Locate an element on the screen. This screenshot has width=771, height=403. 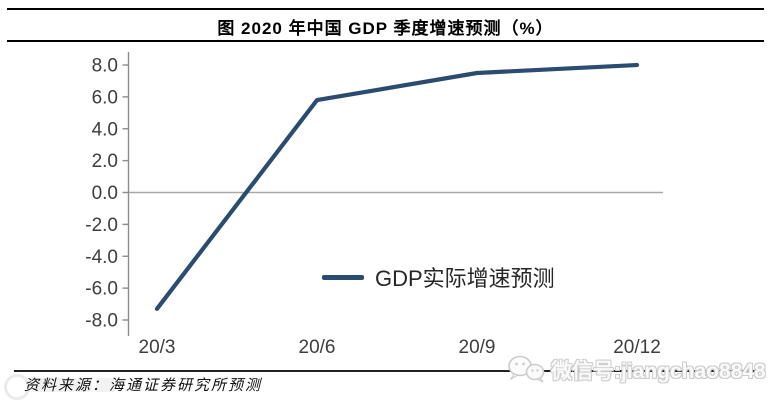
watermark-circle-icon is located at coordinates (17, 387).